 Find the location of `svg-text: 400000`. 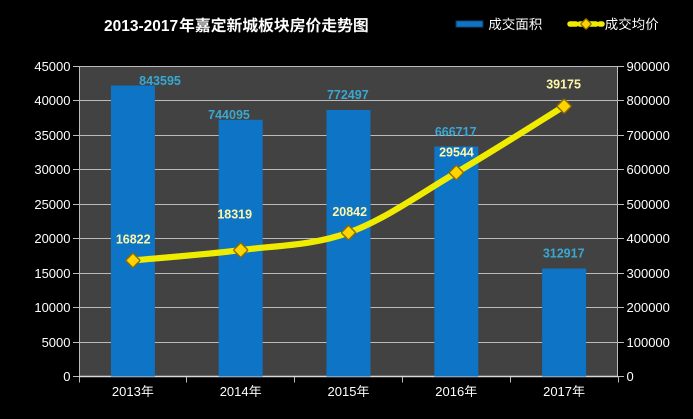

svg-text: 400000 is located at coordinates (648, 238).